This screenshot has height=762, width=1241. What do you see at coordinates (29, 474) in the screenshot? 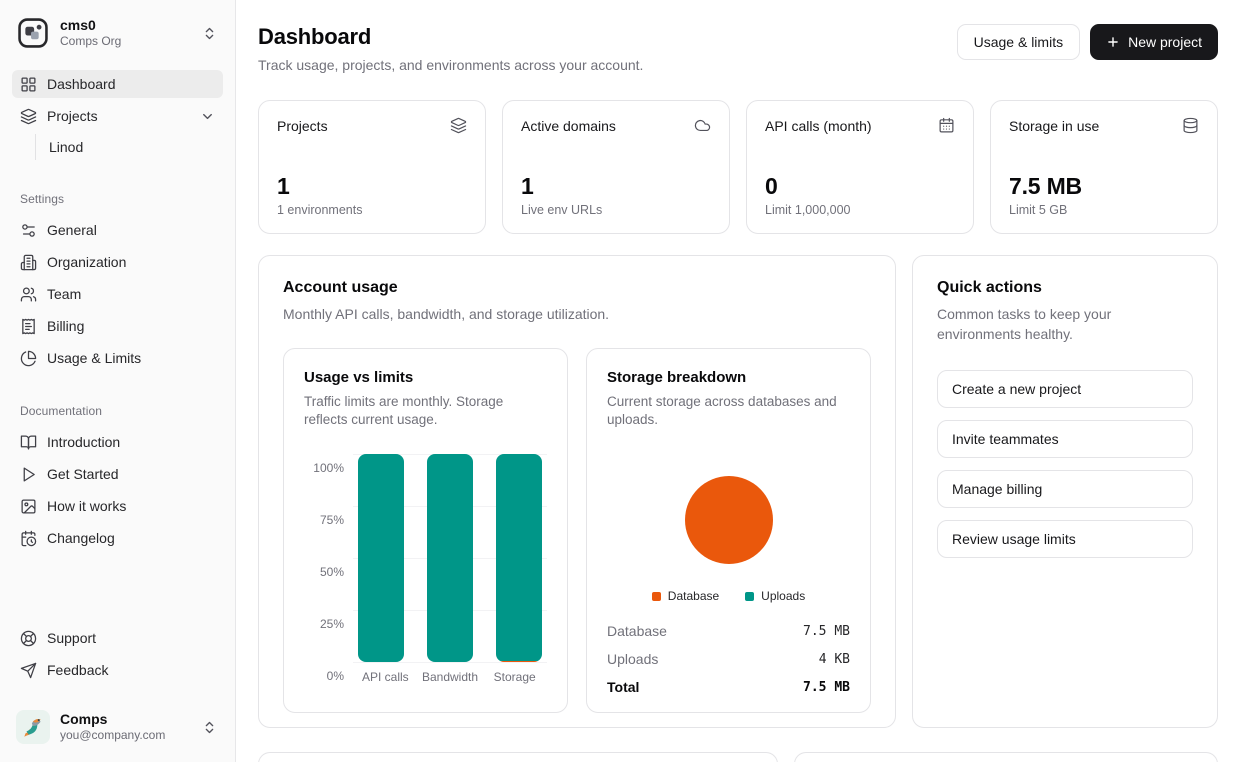
I see `play-icon` at bounding box center [29, 474].